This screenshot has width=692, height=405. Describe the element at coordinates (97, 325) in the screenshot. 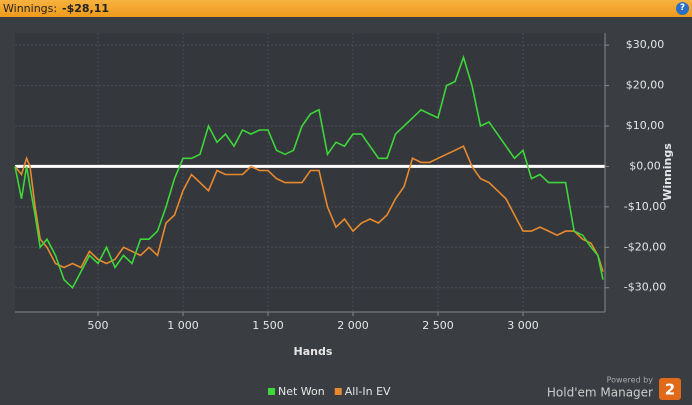

I see `x-tick-label: 500` at that location.